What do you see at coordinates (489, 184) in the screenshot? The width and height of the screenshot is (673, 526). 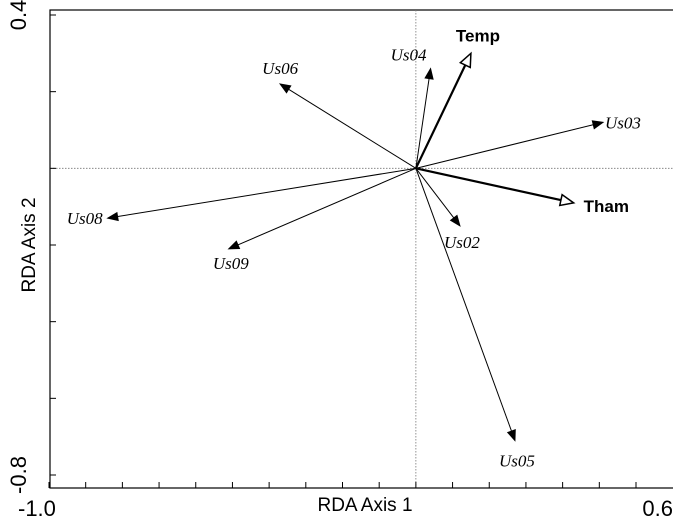 I see `env-arrow-tham` at bounding box center [489, 184].